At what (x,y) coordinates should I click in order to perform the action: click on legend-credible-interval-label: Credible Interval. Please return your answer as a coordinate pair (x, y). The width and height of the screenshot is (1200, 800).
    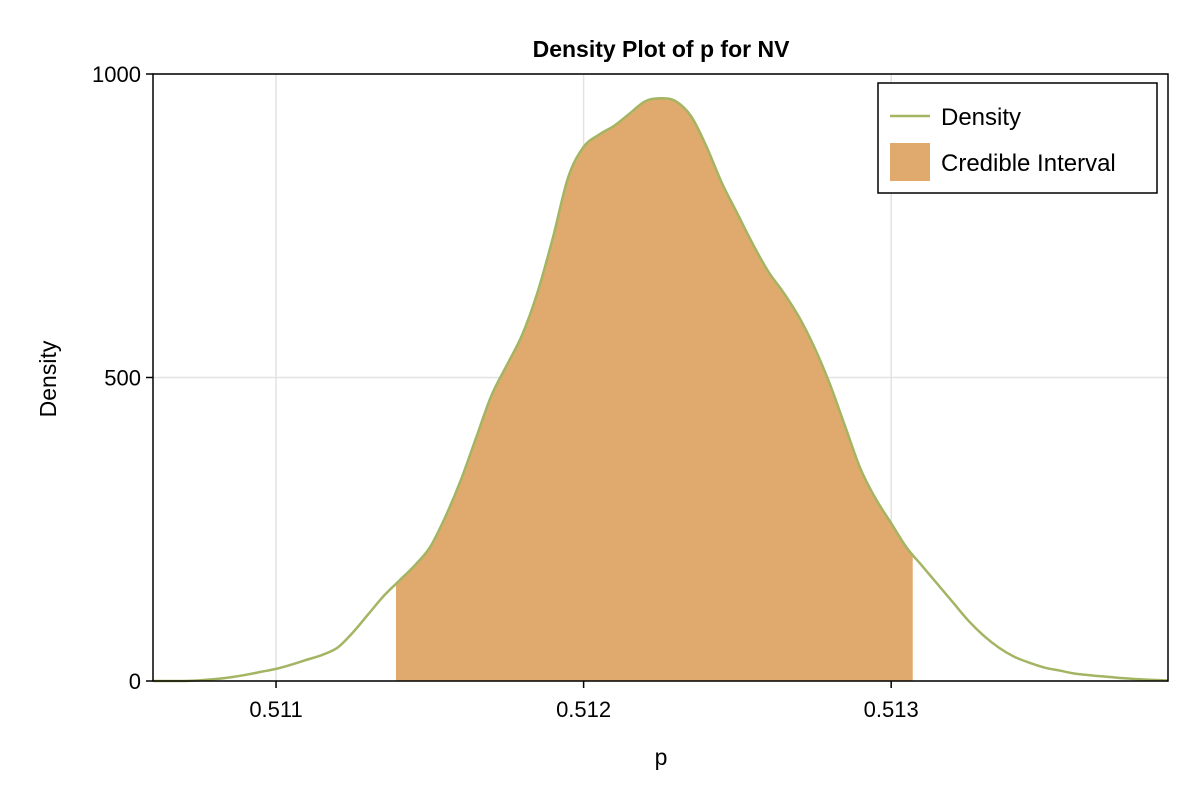
    Looking at the image, I should click on (1028, 163).